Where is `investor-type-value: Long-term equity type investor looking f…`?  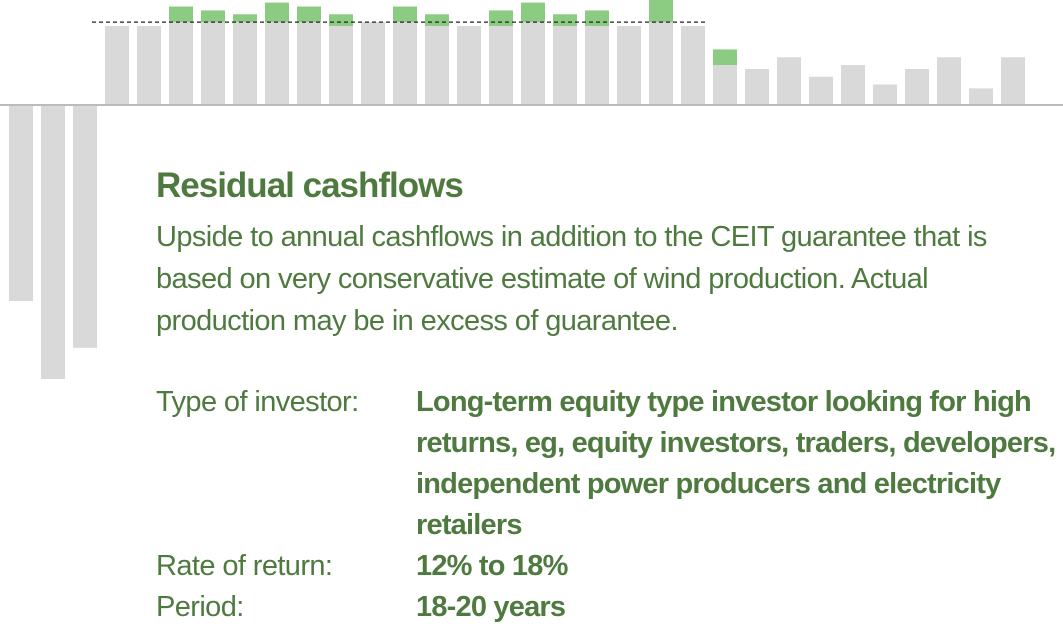
investor-type-value: Long-term equity type investor looking f… is located at coordinates (736, 463).